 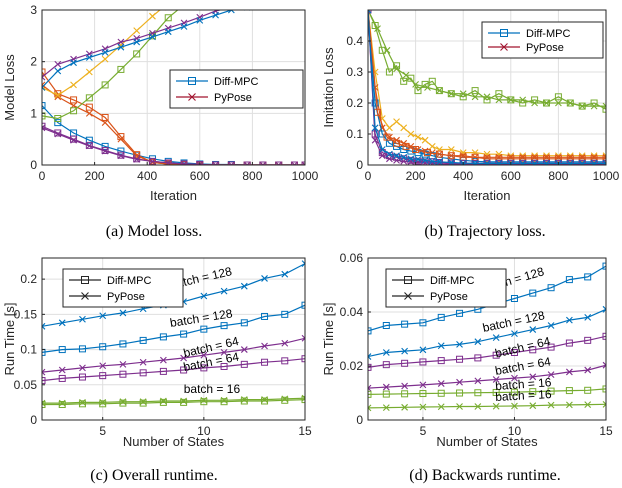 I want to click on x-tick-label: 800, so click(x=558, y=176).